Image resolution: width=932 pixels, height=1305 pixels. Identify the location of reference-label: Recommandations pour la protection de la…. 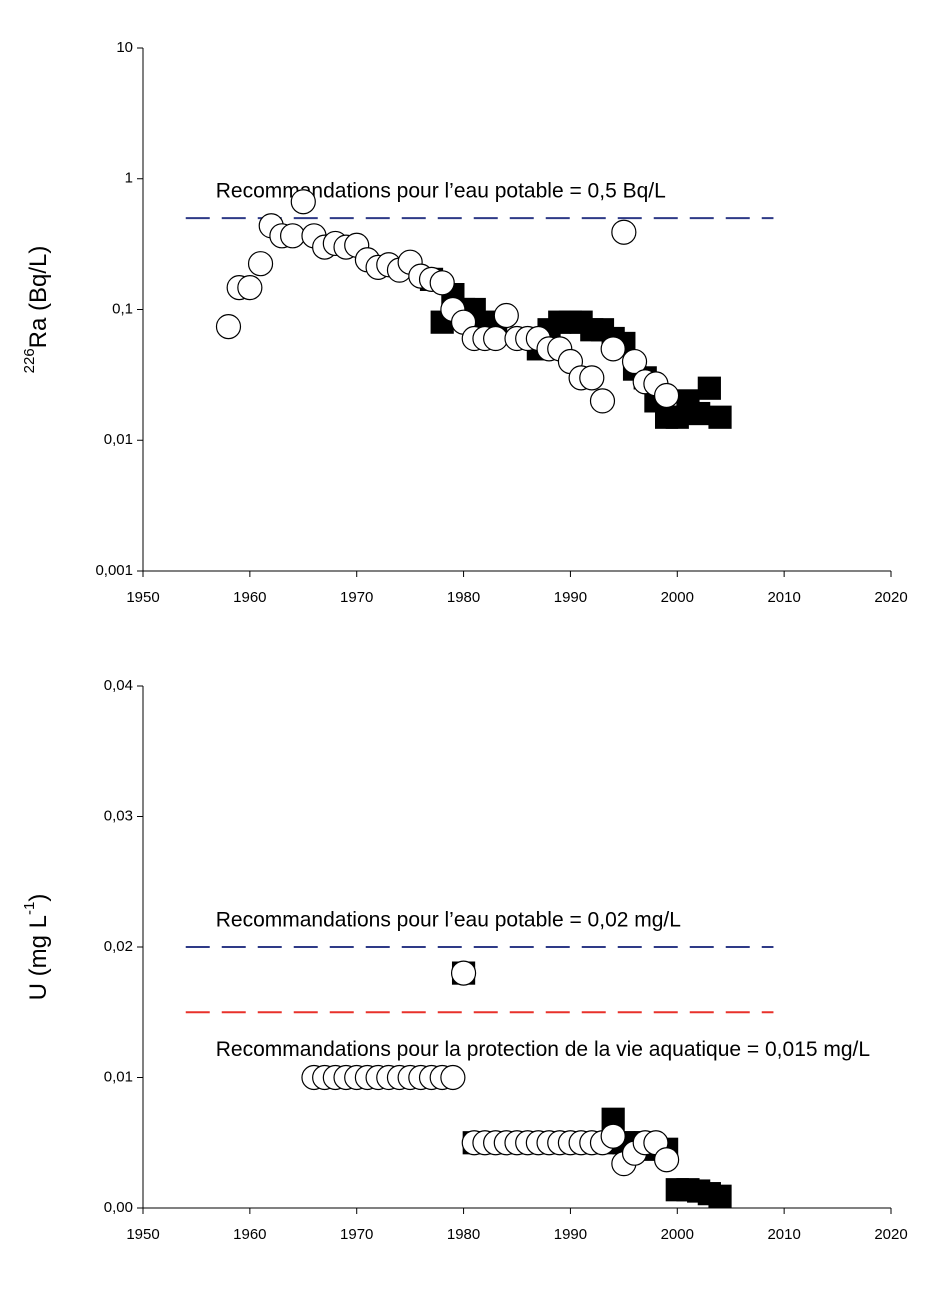
(543, 1049).